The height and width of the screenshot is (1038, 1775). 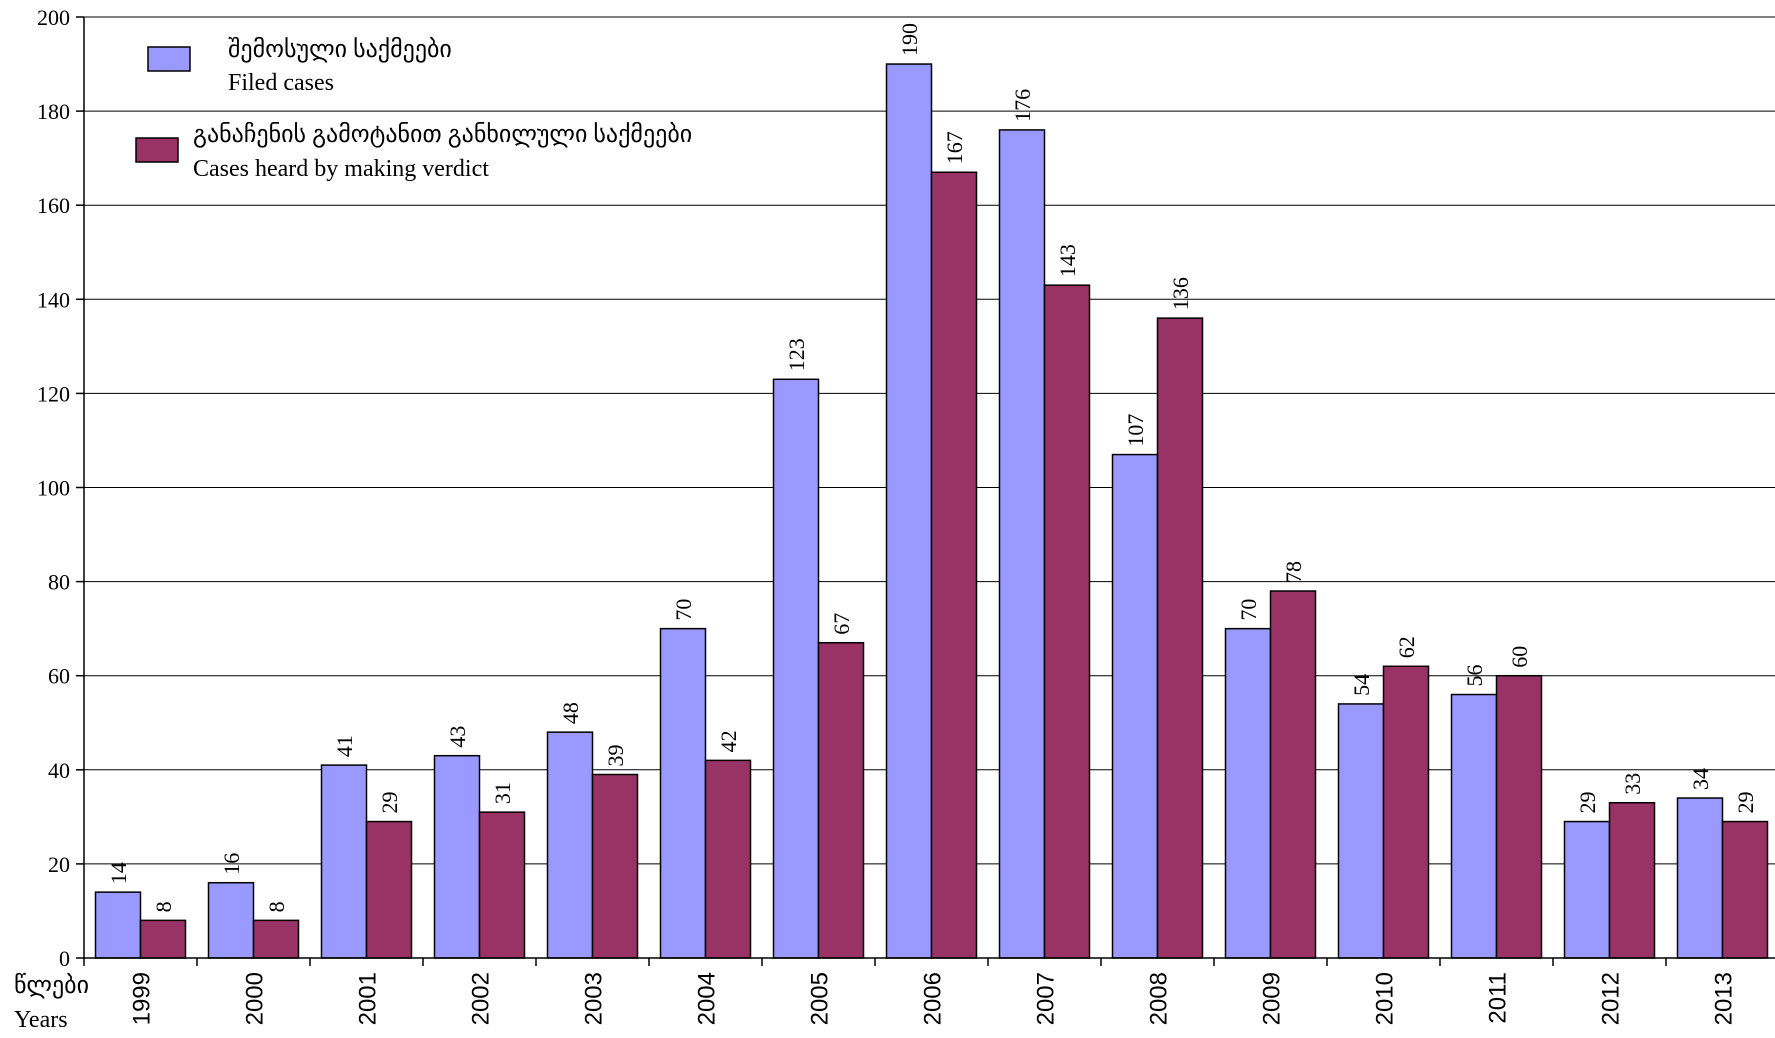 What do you see at coordinates (1724, 998) in the screenshot?
I see `x-tick-label: 2013` at bounding box center [1724, 998].